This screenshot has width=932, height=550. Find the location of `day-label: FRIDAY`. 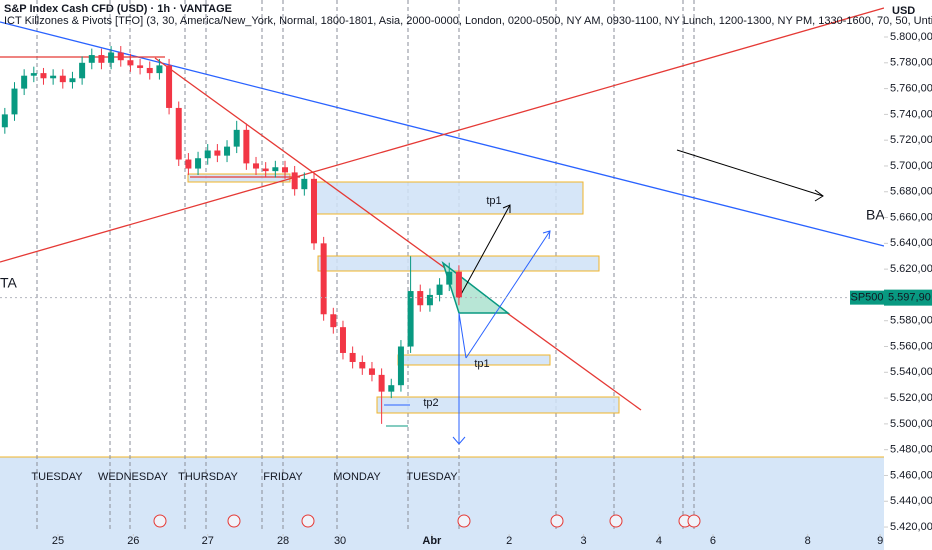

day-label: FRIDAY is located at coordinates (283, 477).